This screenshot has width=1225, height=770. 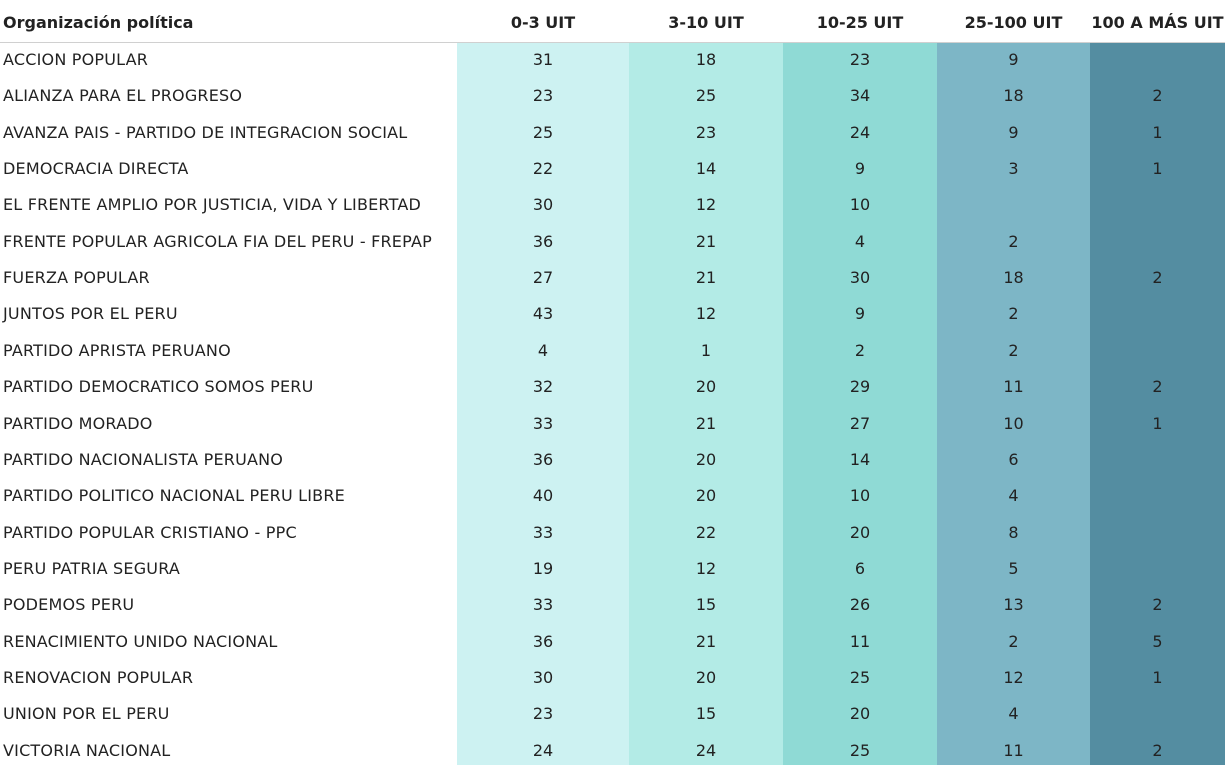 I want to click on header-col-5: 100 A MÁS UIT, so click(x=1157, y=22).